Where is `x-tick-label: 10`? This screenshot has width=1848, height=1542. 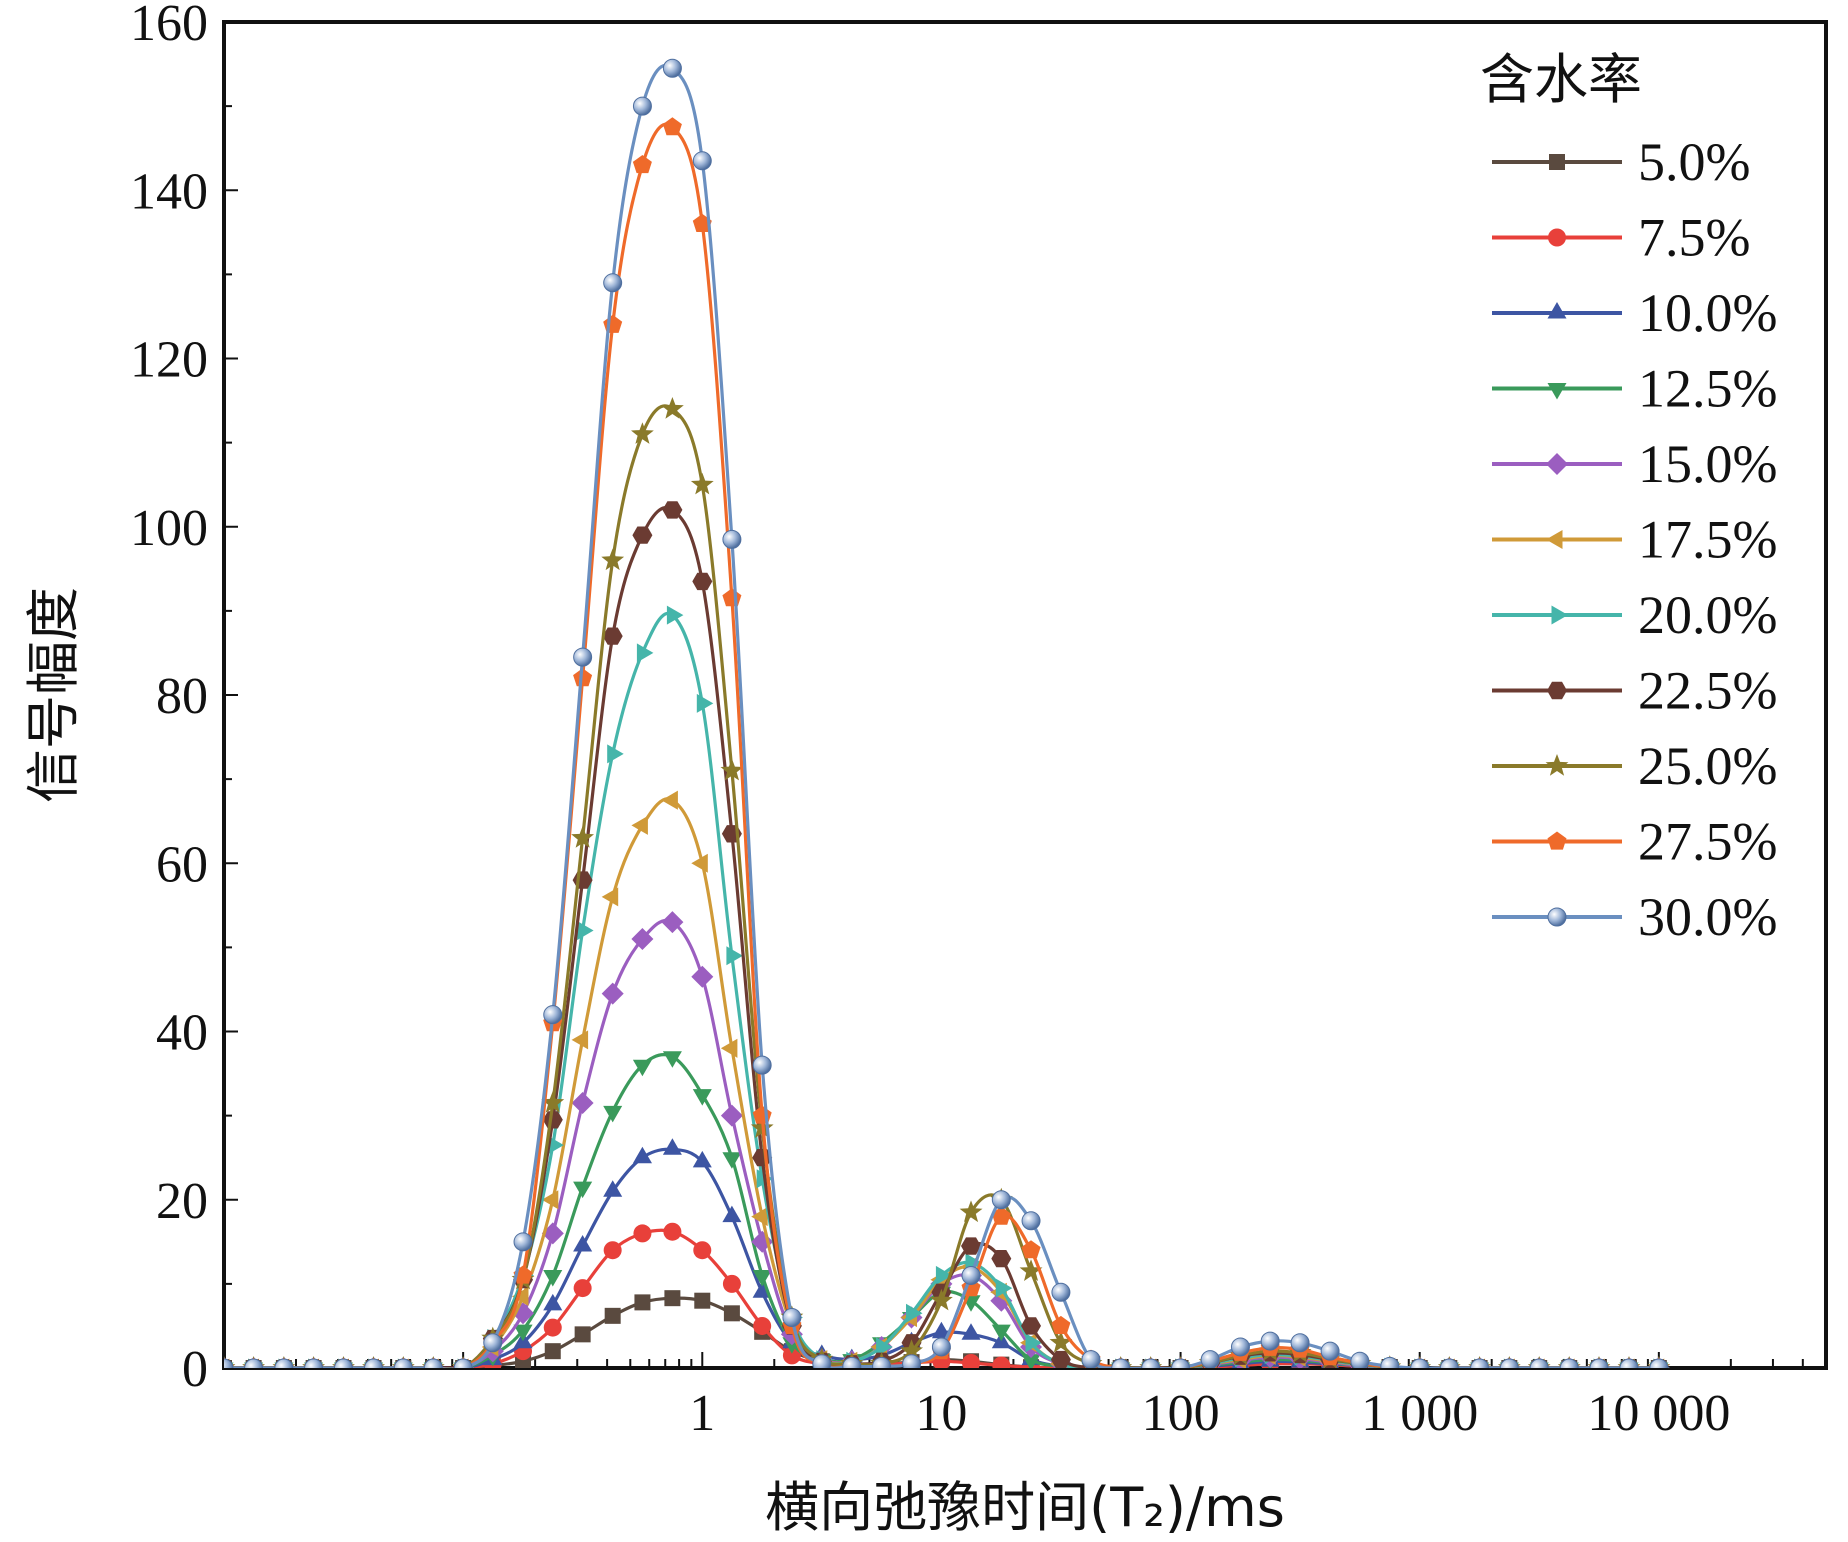
x-tick-label: 10 is located at coordinates (941, 1413).